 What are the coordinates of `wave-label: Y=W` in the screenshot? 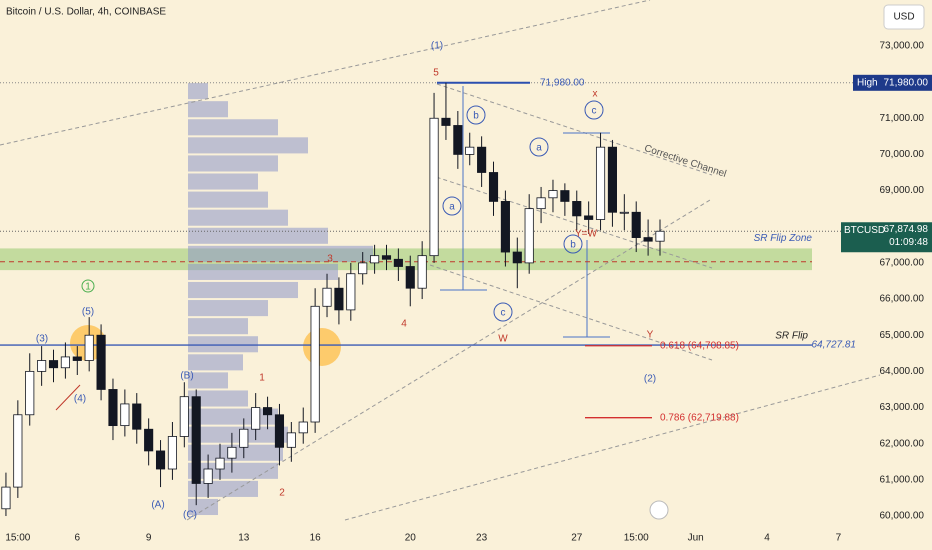 It's located at (586, 234).